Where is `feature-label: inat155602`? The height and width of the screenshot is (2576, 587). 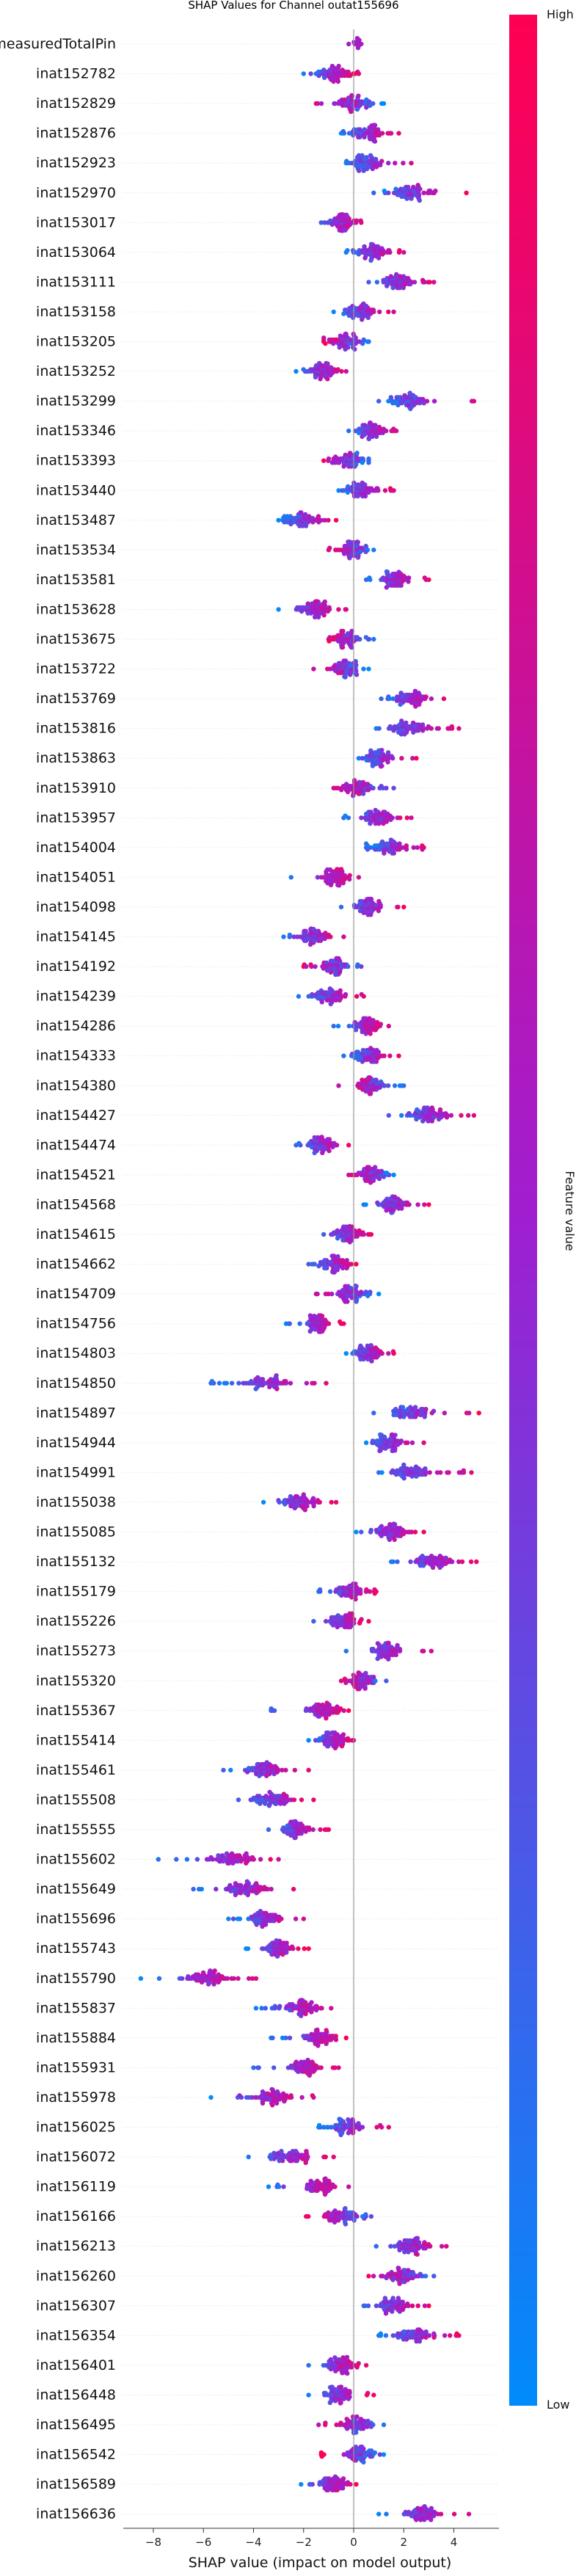 feature-label: inat155602 is located at coordinates (76, 1860).